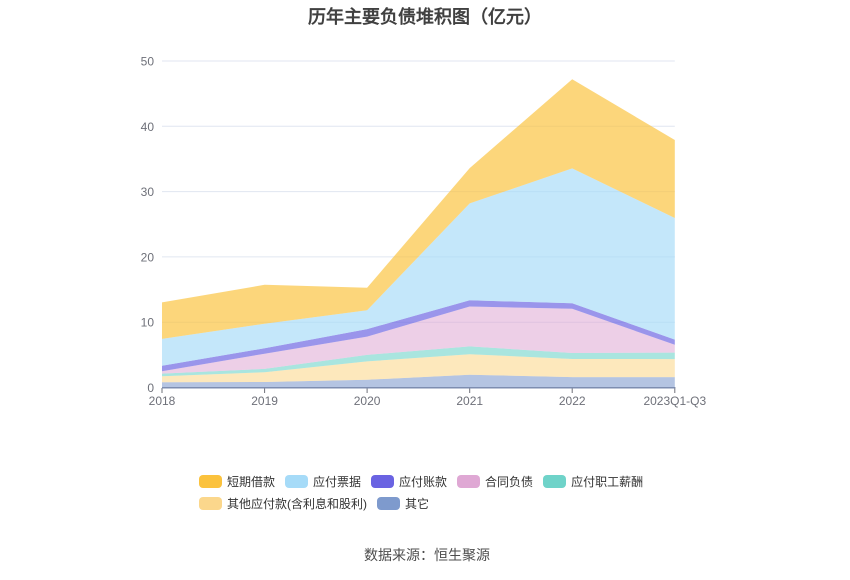  Describe the element at coordinates (148, 127) in the screenshot. I see `svg-text: 40` at that location.